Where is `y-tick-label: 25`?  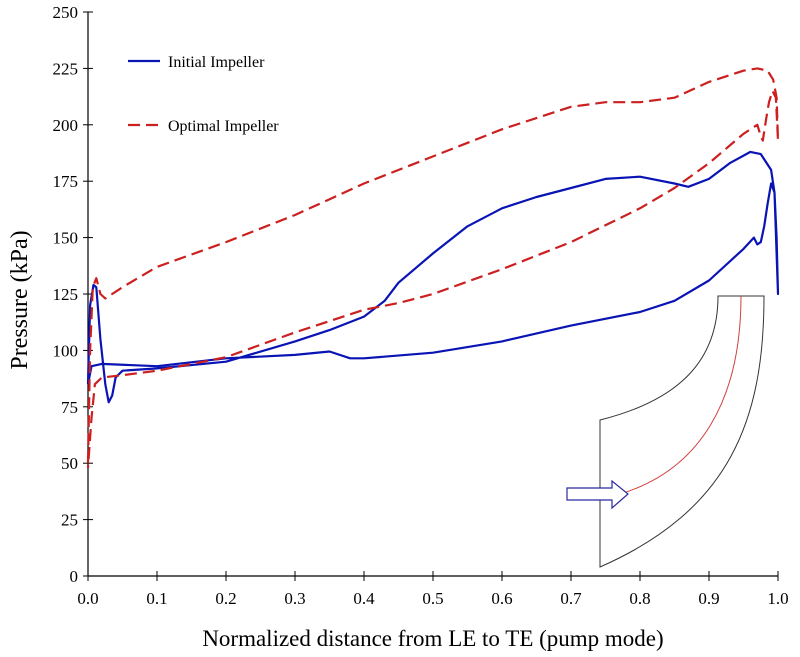
y-tick-label: 25 is located at coordinates (69, 520).